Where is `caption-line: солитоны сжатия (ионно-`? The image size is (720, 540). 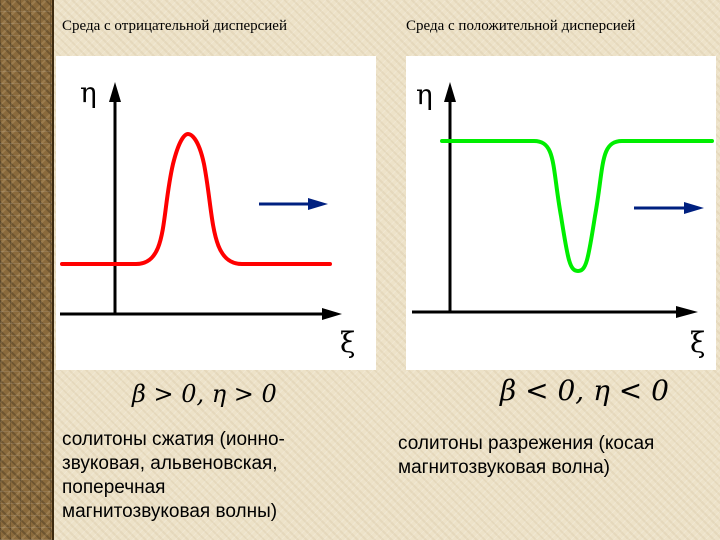 caption-line: солитоны сжатия (ионно- is located at coordinates (173, 439).